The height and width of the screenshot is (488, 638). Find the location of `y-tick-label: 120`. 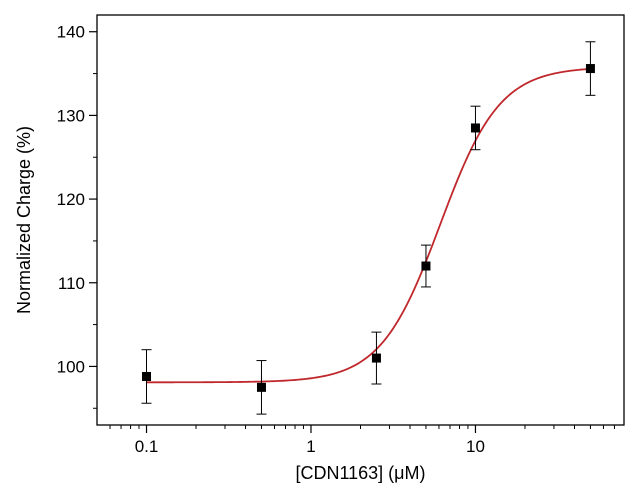

y-tick-label: 120 is located at coordinates (71, 199).